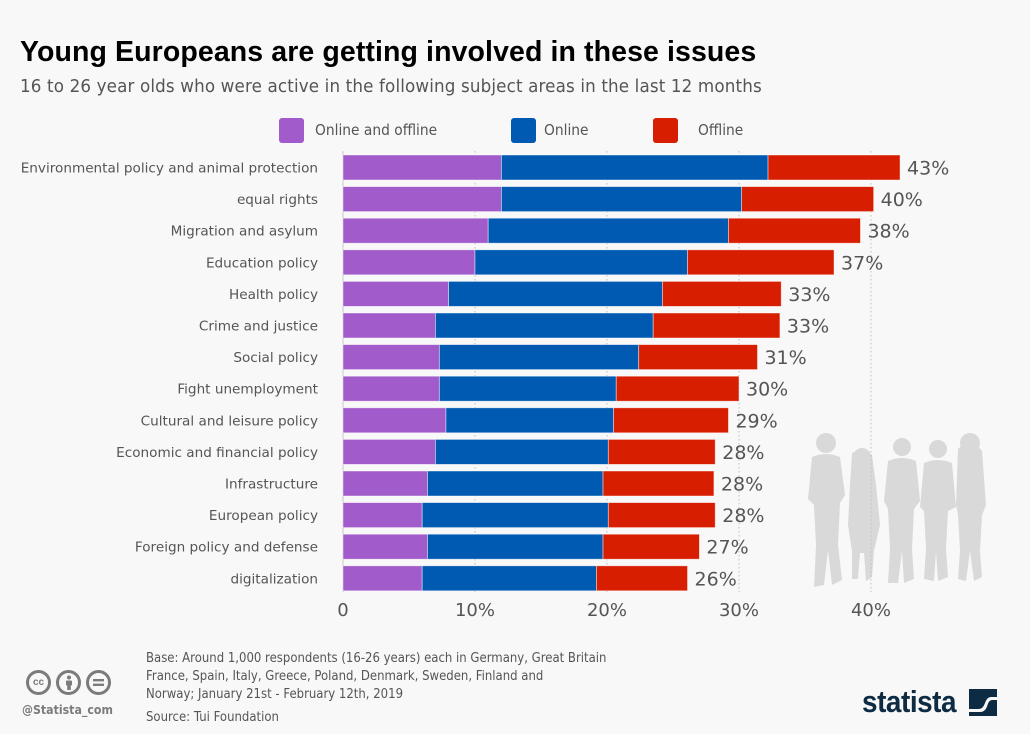 Image resolution: width=1030 pixels, height=734 pixels. I want to click on x-tick-label: 0, so click(342, 610).